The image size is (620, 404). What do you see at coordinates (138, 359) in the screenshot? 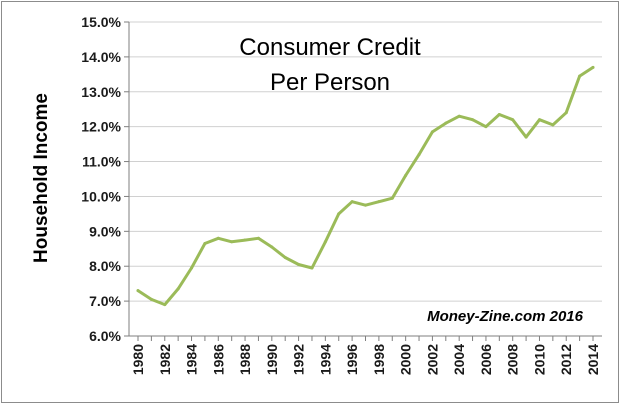
I see `x-tick-label: 1980` at bounding box center [138, 359].